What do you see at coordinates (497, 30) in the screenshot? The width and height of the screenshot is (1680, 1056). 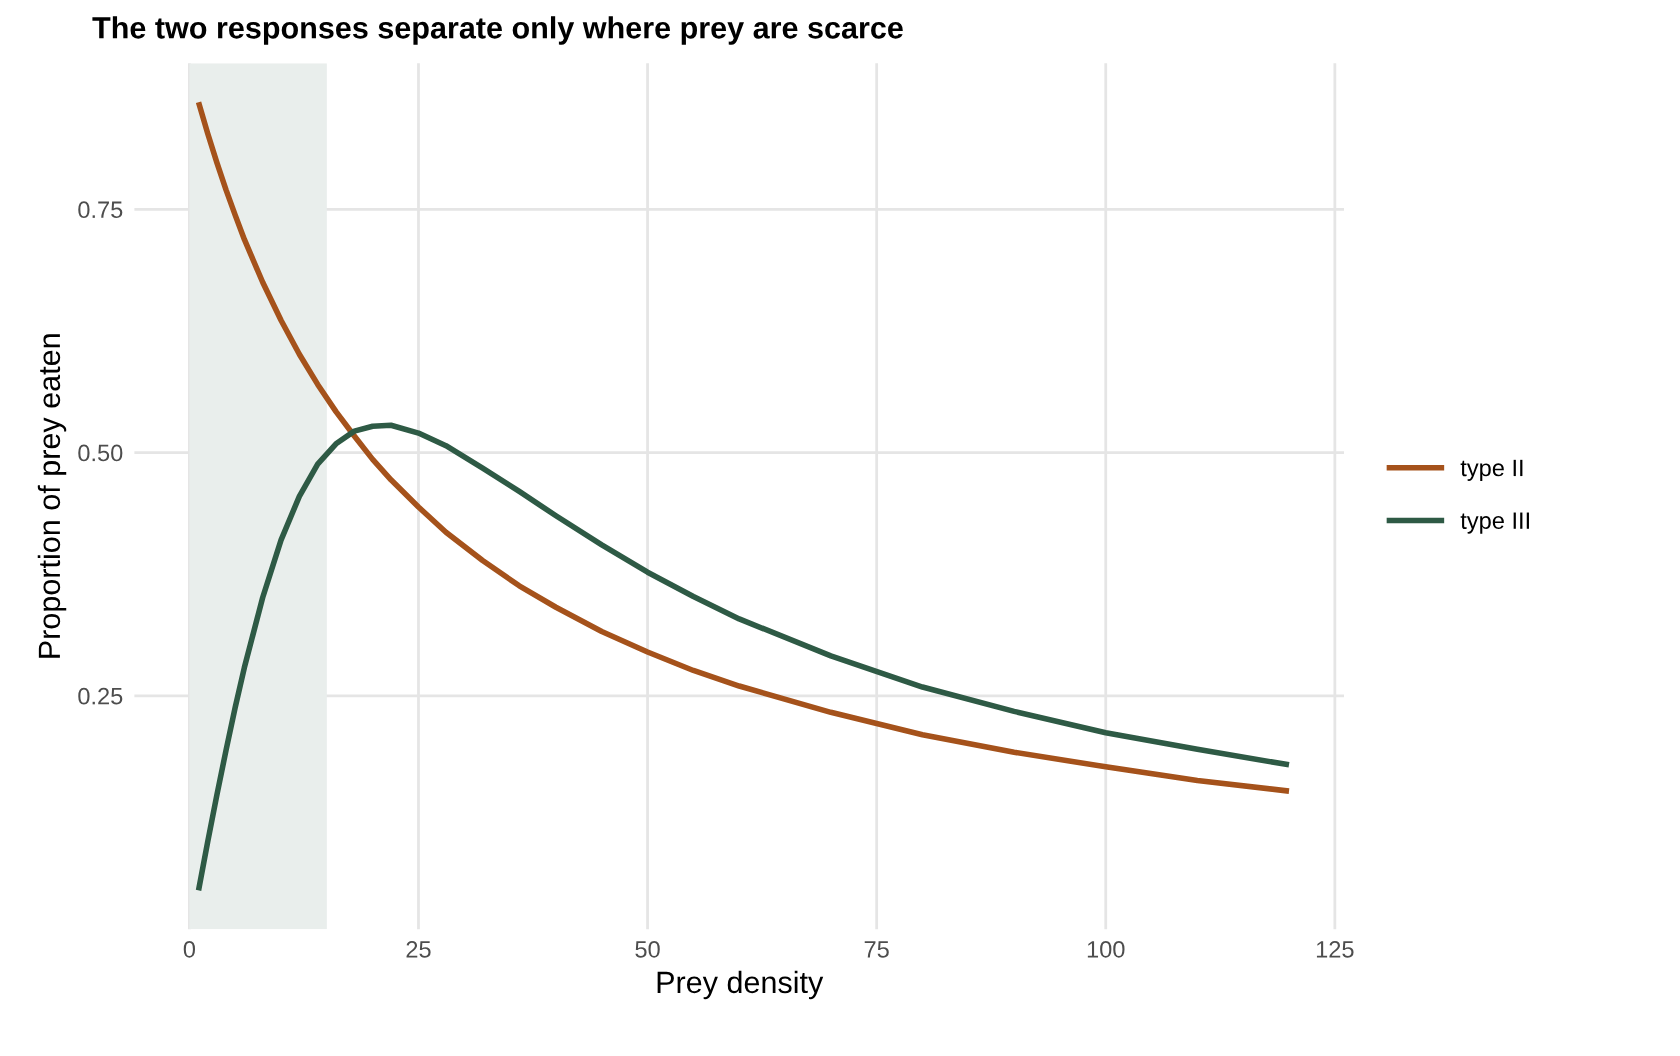 I see `chart-title: The two responses separate only where prey are scarce` at bounding box center [497, 30].